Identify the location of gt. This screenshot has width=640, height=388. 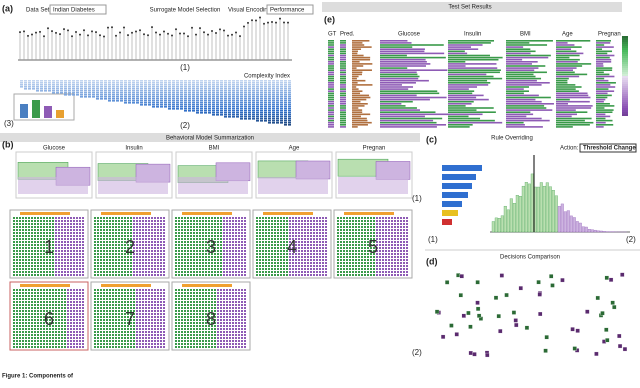
(331, 52).